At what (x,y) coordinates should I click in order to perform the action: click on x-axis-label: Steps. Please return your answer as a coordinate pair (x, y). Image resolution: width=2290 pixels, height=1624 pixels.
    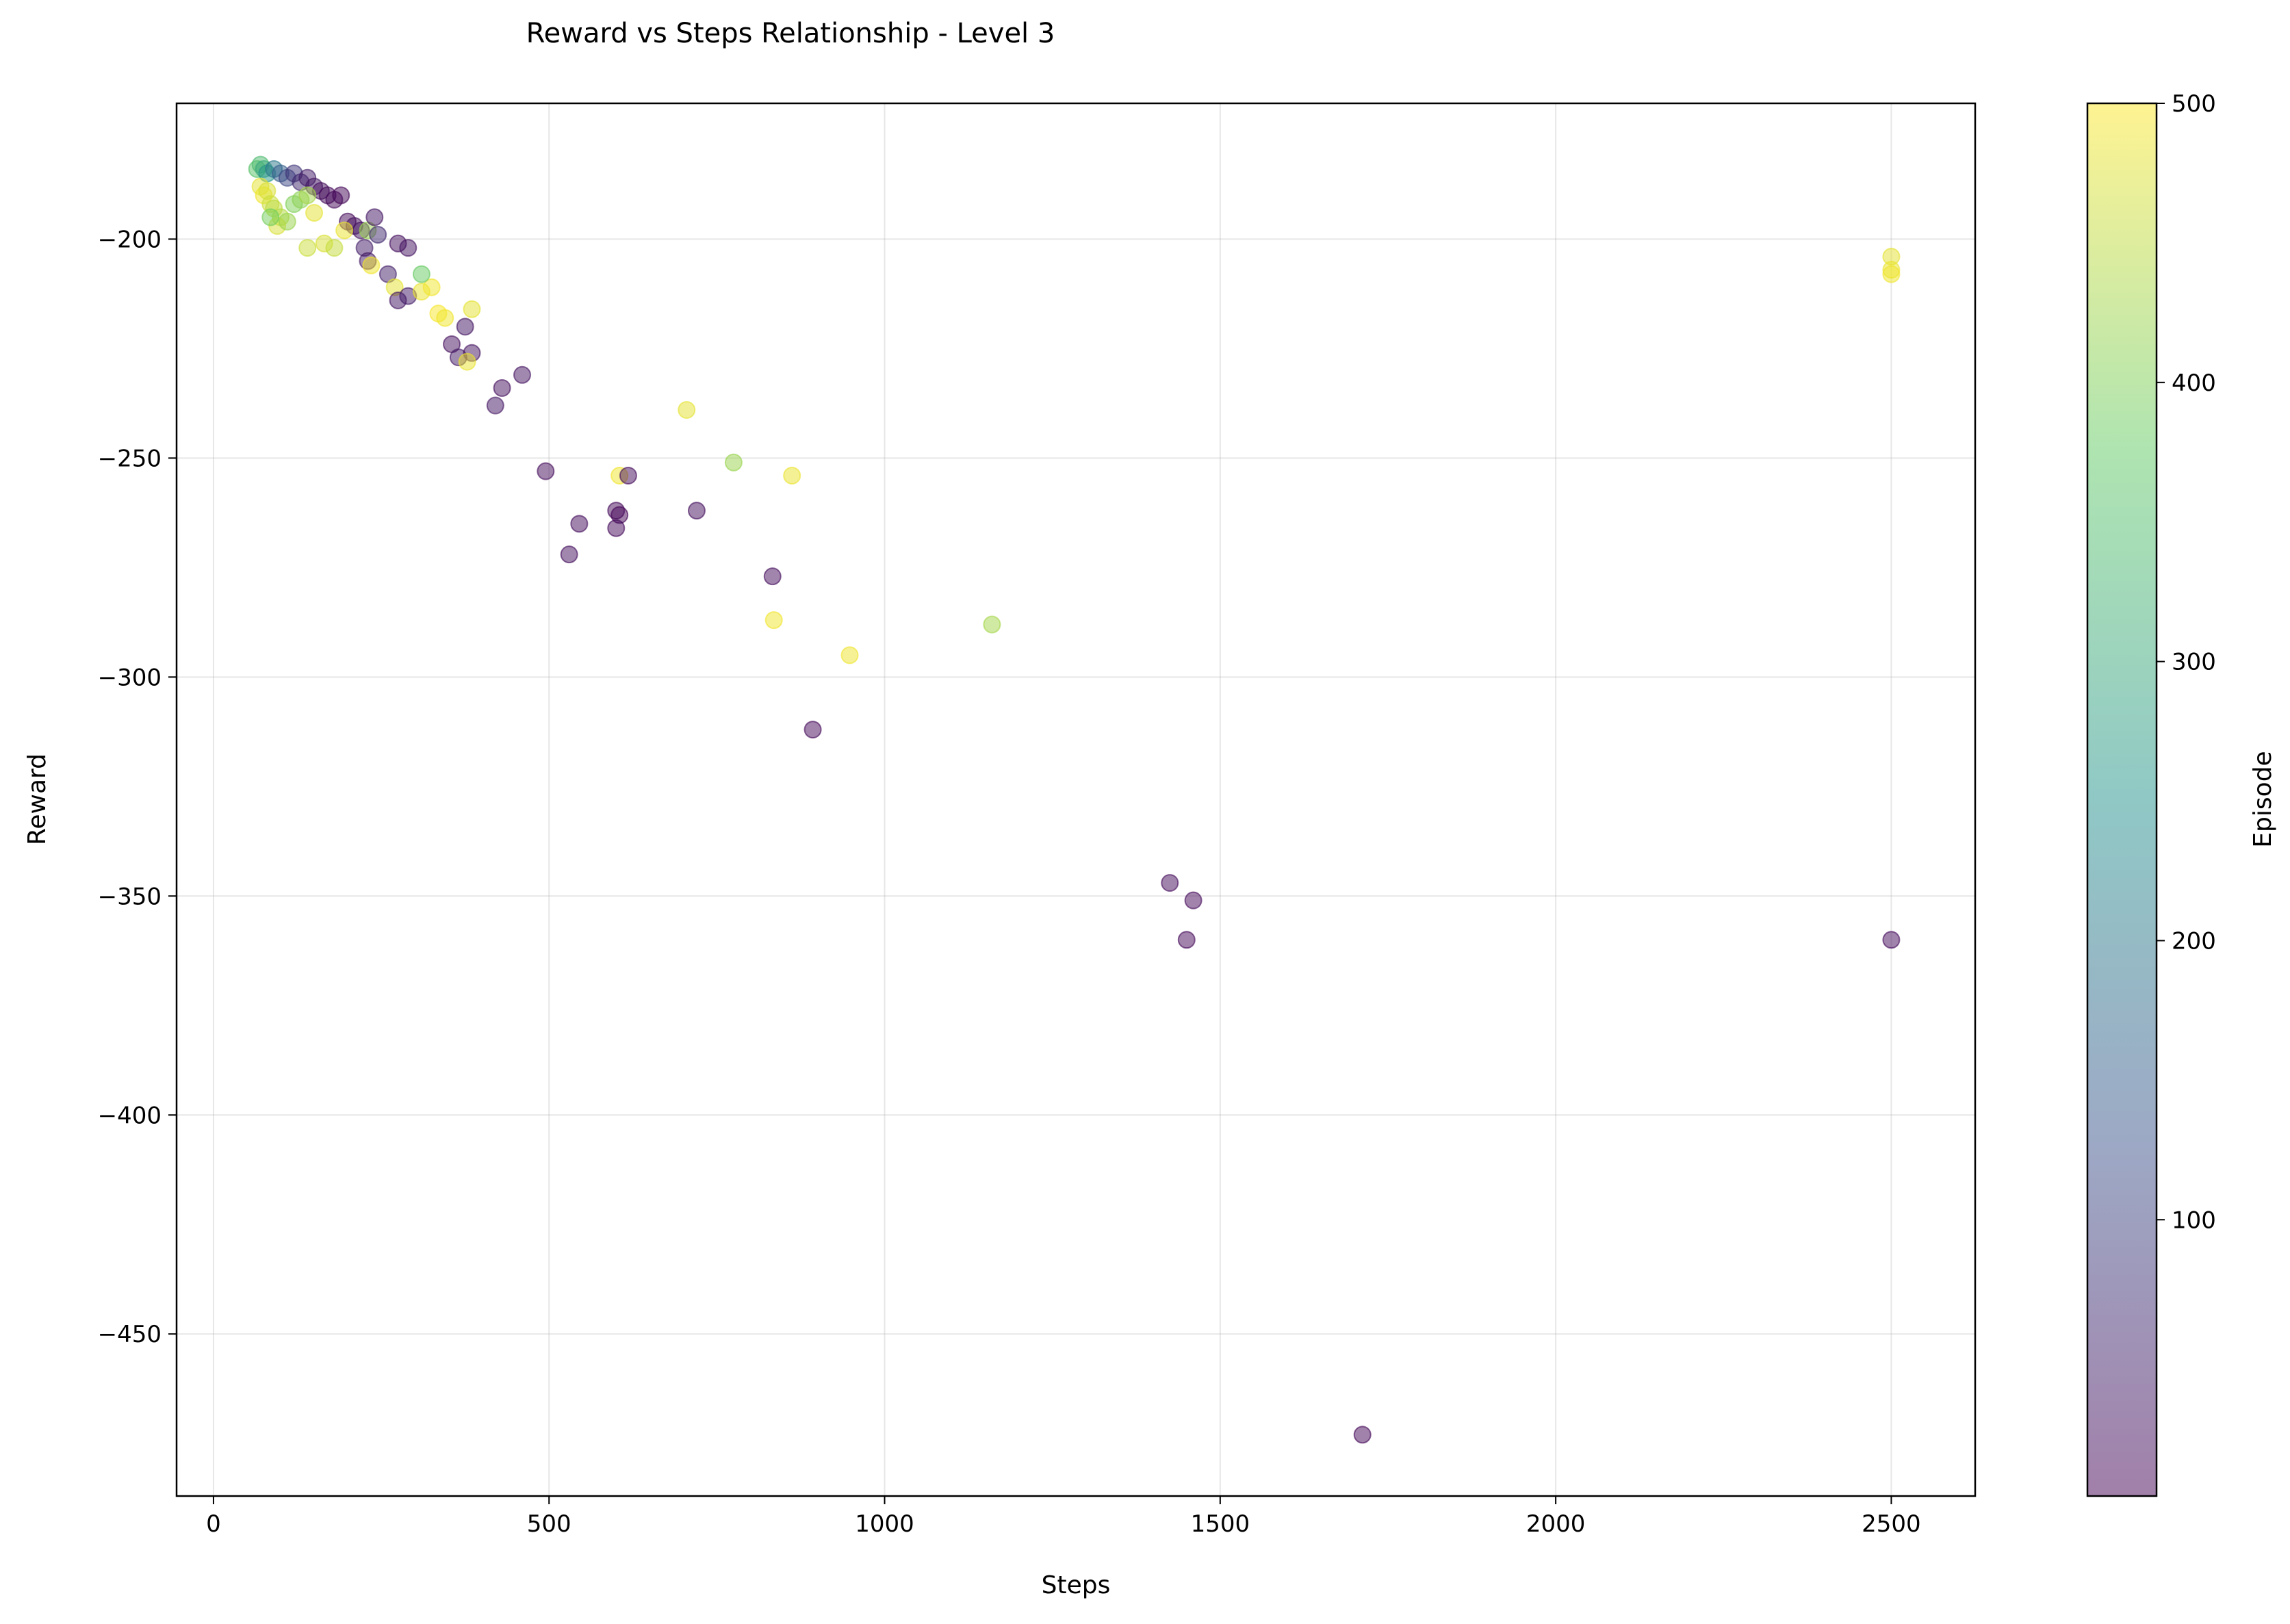
    Looking at the image, I should click on (1076, 1585).